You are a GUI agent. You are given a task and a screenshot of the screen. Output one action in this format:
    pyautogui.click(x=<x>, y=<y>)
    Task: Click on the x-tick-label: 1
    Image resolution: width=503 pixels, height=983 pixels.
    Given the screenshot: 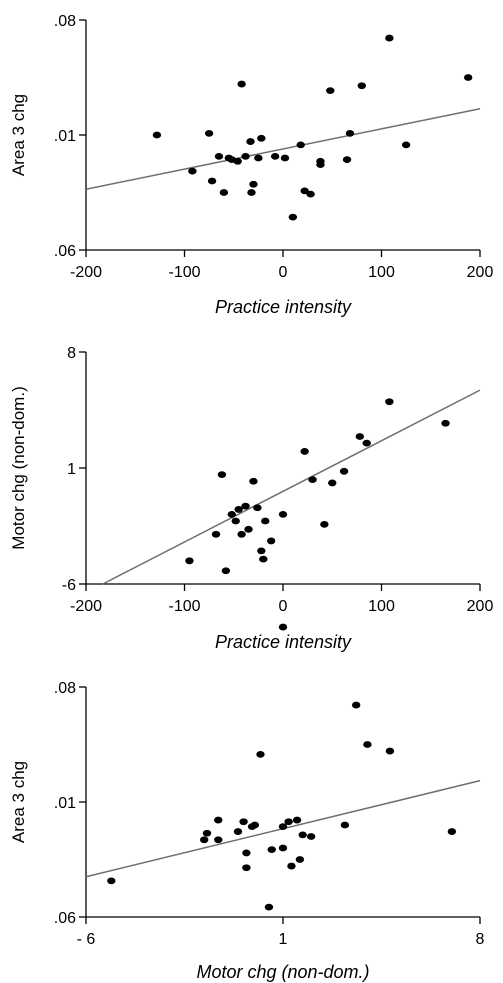 What is the action you would take?
    pyautogui.click(x=283, y=939)
    